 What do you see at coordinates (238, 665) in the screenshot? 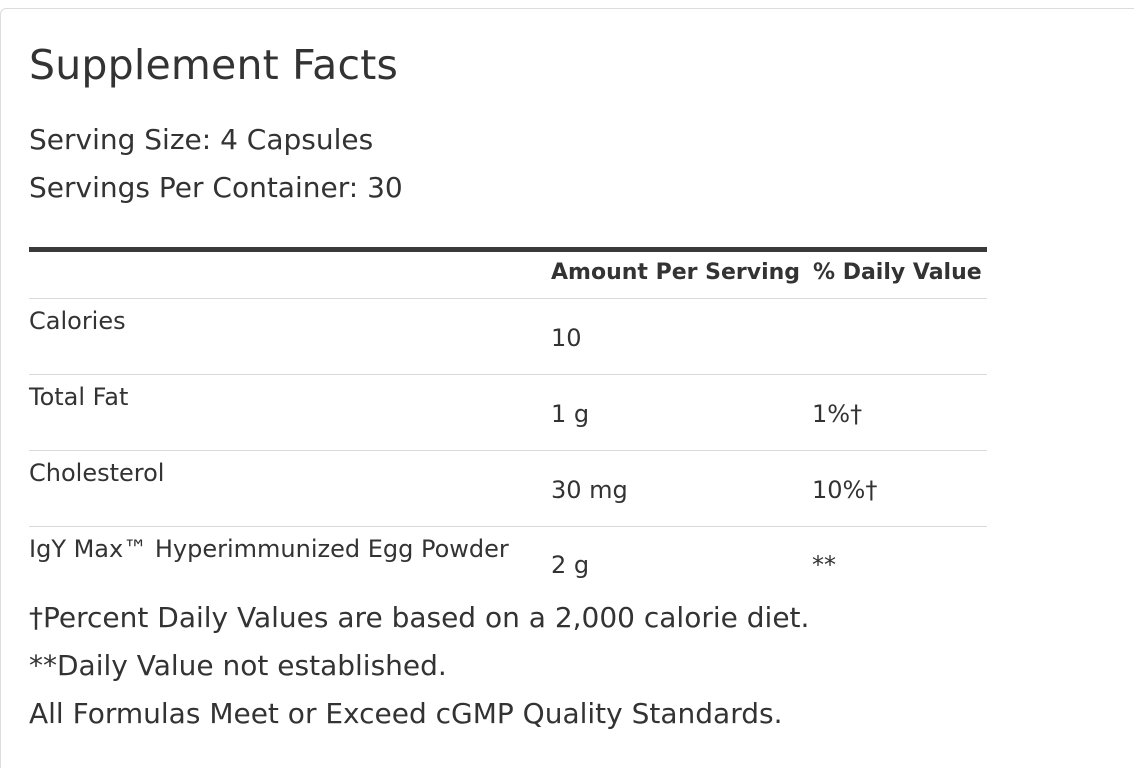
I see `footnote-not-established: **Daily Value not established.` at bounding box center [238, 665].